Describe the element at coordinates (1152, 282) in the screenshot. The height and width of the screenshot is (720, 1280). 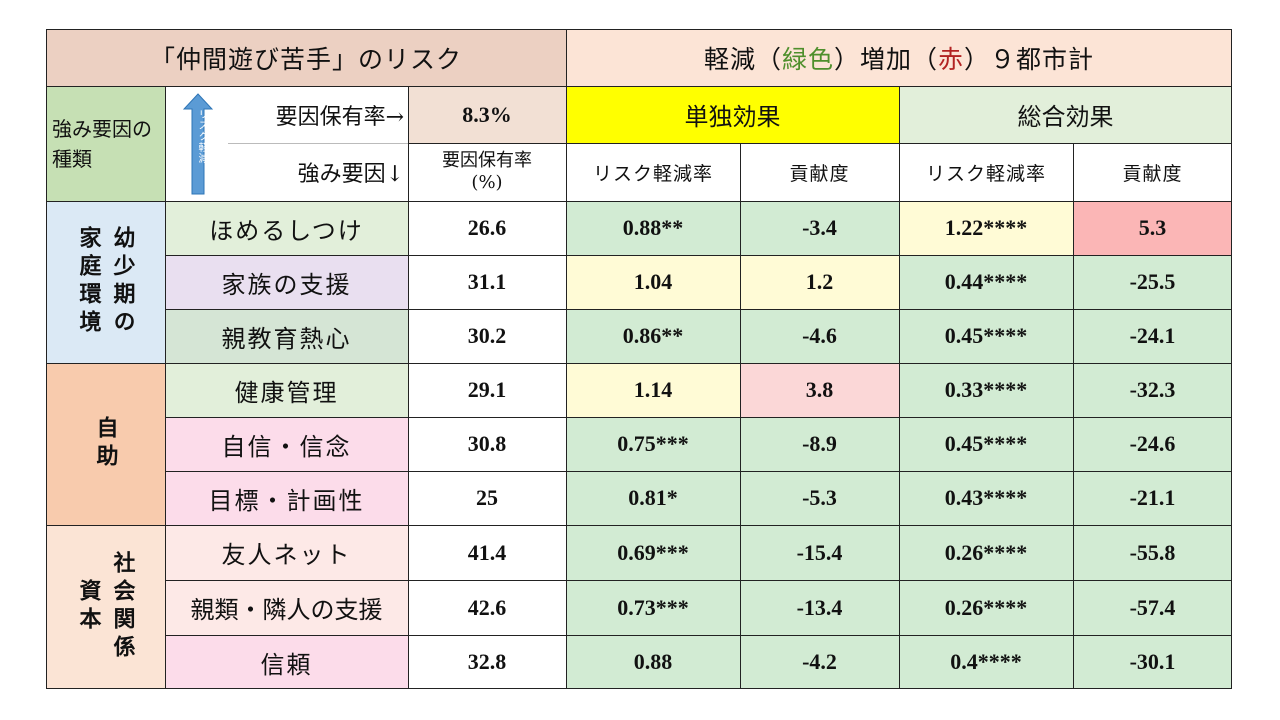
I see `table-row-contrib-total: -25.5` at that location.